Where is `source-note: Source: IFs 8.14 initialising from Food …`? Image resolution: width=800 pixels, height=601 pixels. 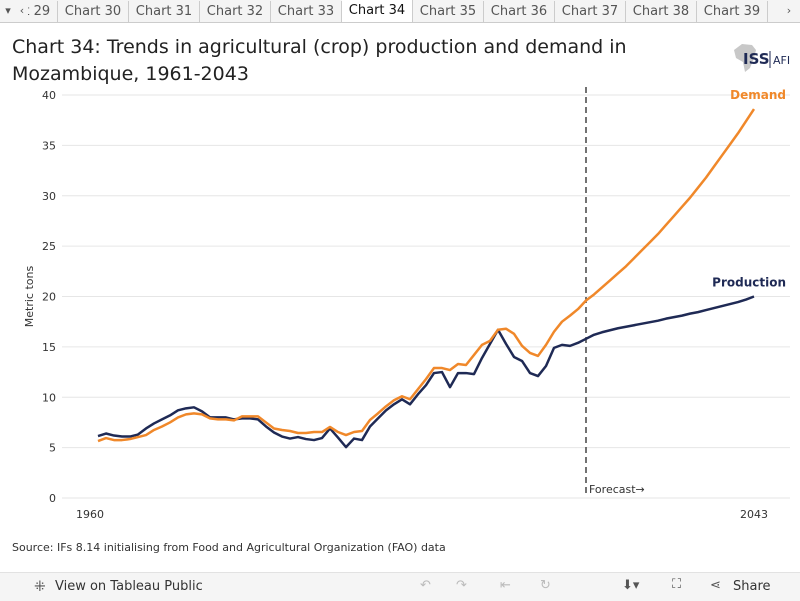
source-note: Source: IFs 8.14 initialising from Food … is located at coordinates (229, 547).